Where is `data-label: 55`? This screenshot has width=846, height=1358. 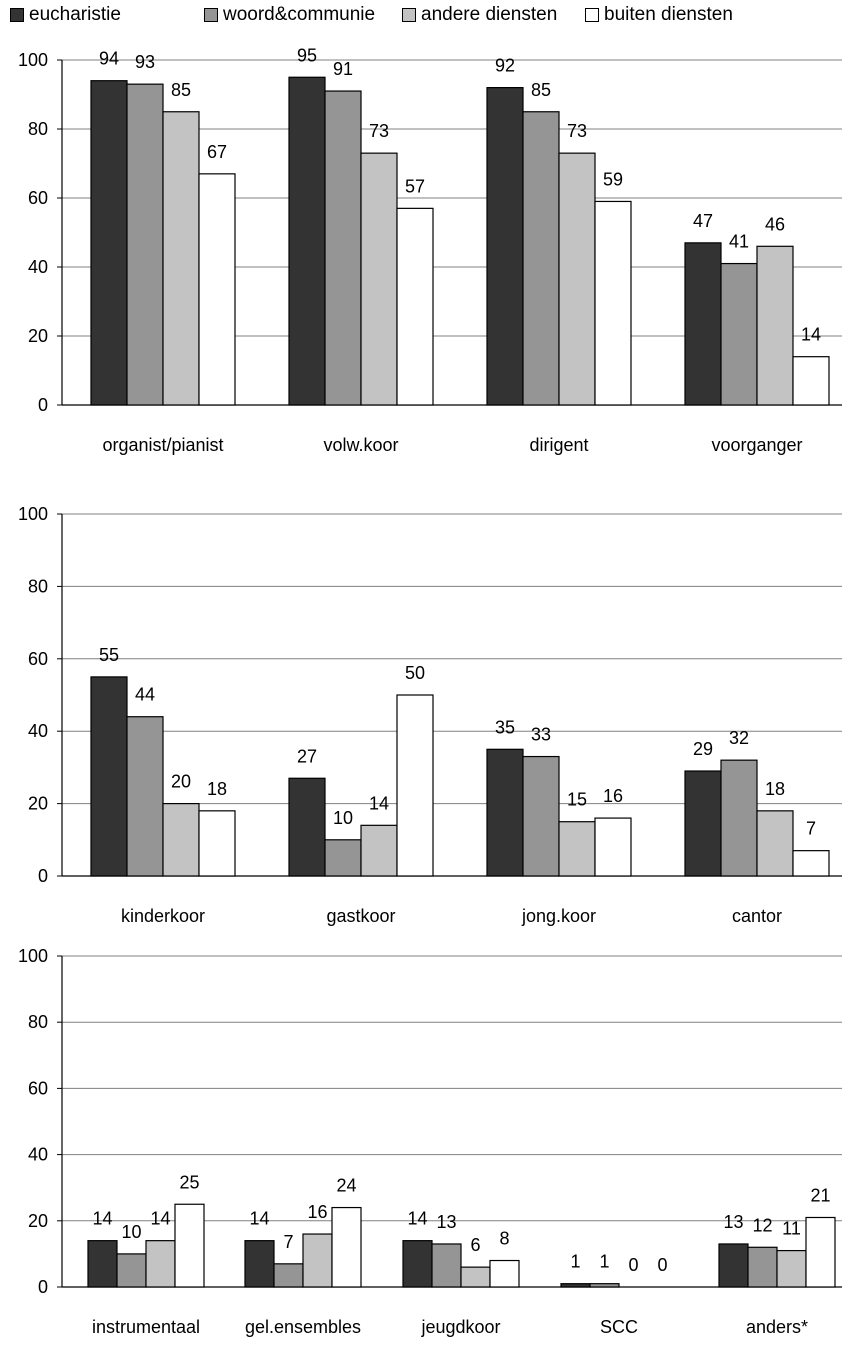
data-label: 55 is located at coordinates (109, 655).